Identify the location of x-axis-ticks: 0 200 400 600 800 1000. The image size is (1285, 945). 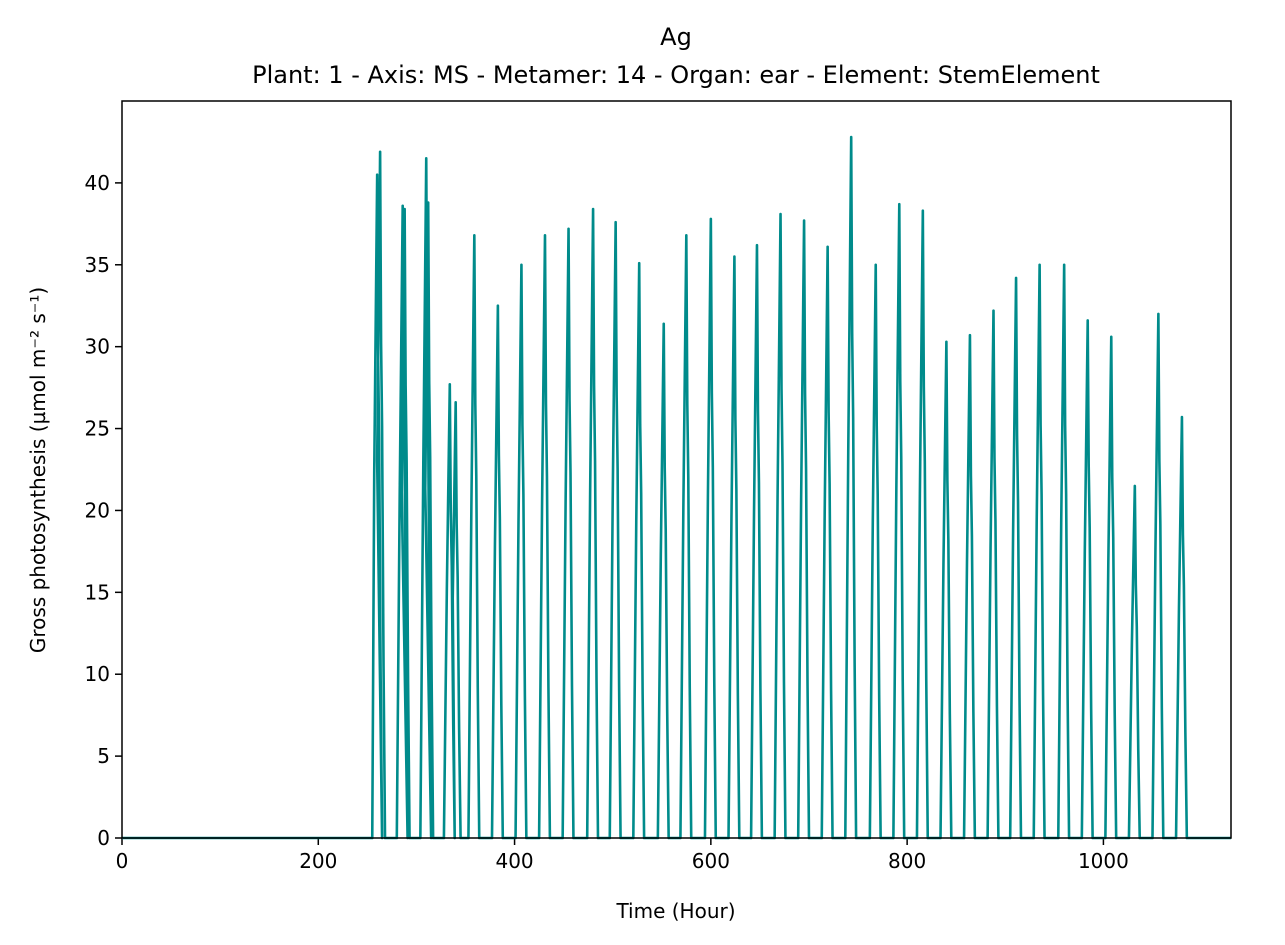
(622, 855).